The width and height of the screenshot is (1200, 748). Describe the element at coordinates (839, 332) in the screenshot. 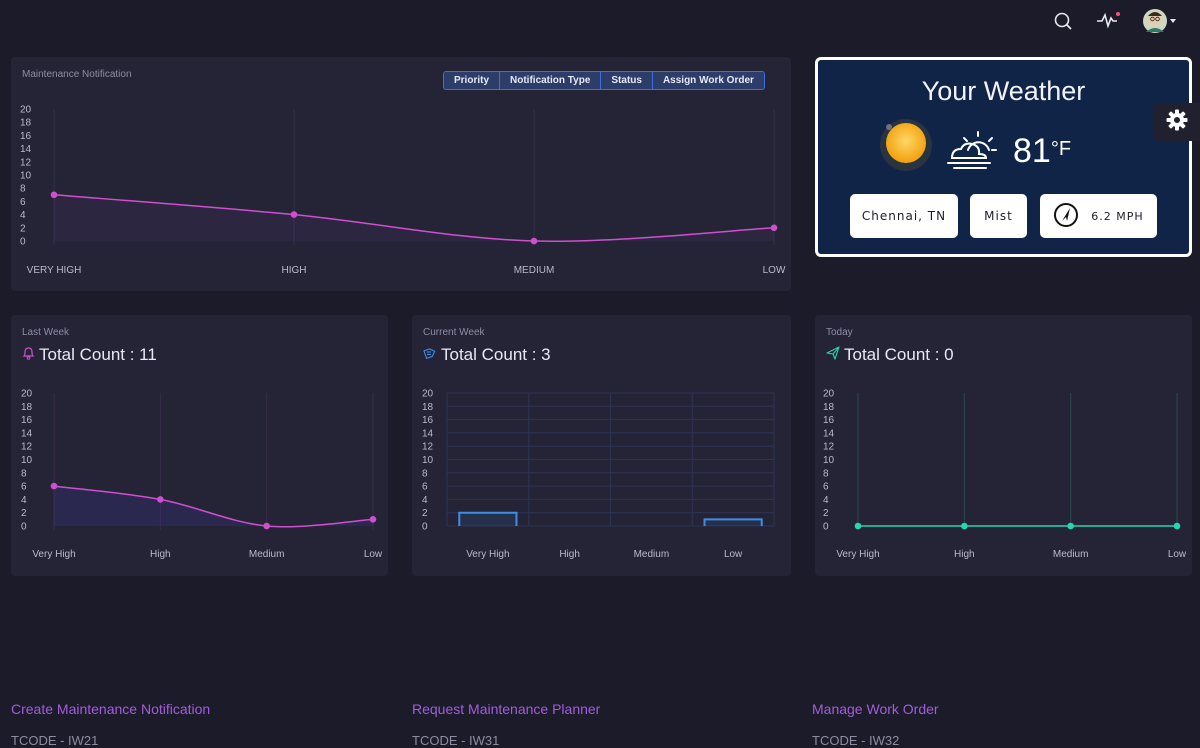

I see `card-period: Today` at that location.